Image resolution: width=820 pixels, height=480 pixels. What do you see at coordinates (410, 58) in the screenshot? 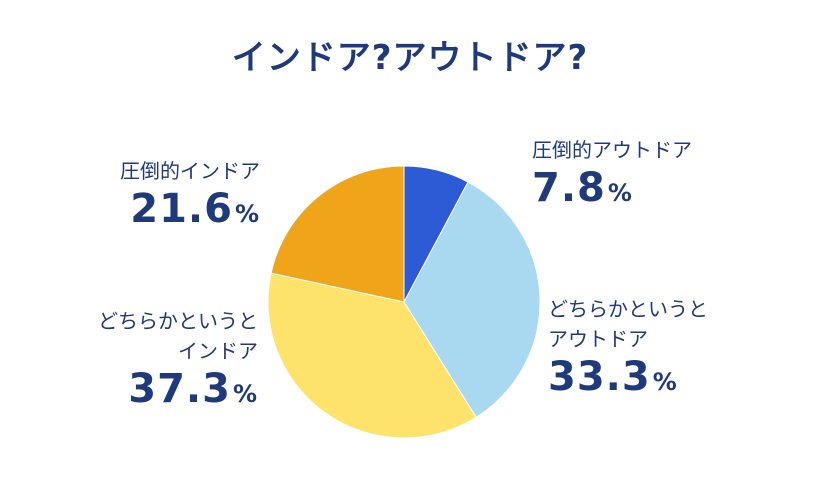
I see `chart-title: インドア?アウトドア?` at bounding box center [410, 58].